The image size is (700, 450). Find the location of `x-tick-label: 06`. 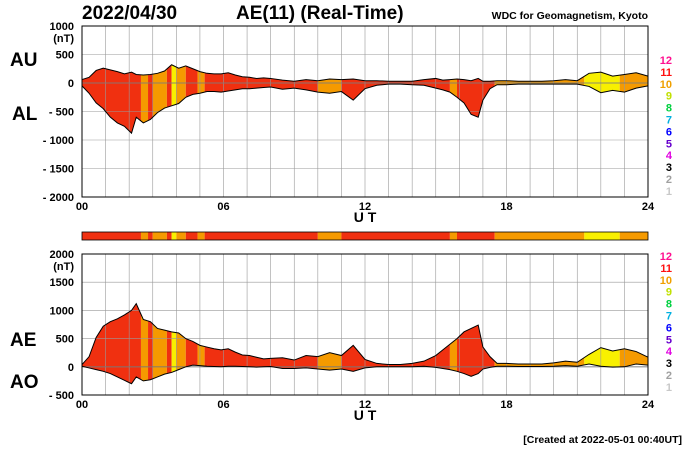

x-tick-label: 06 is located at coordinates (223, 207).